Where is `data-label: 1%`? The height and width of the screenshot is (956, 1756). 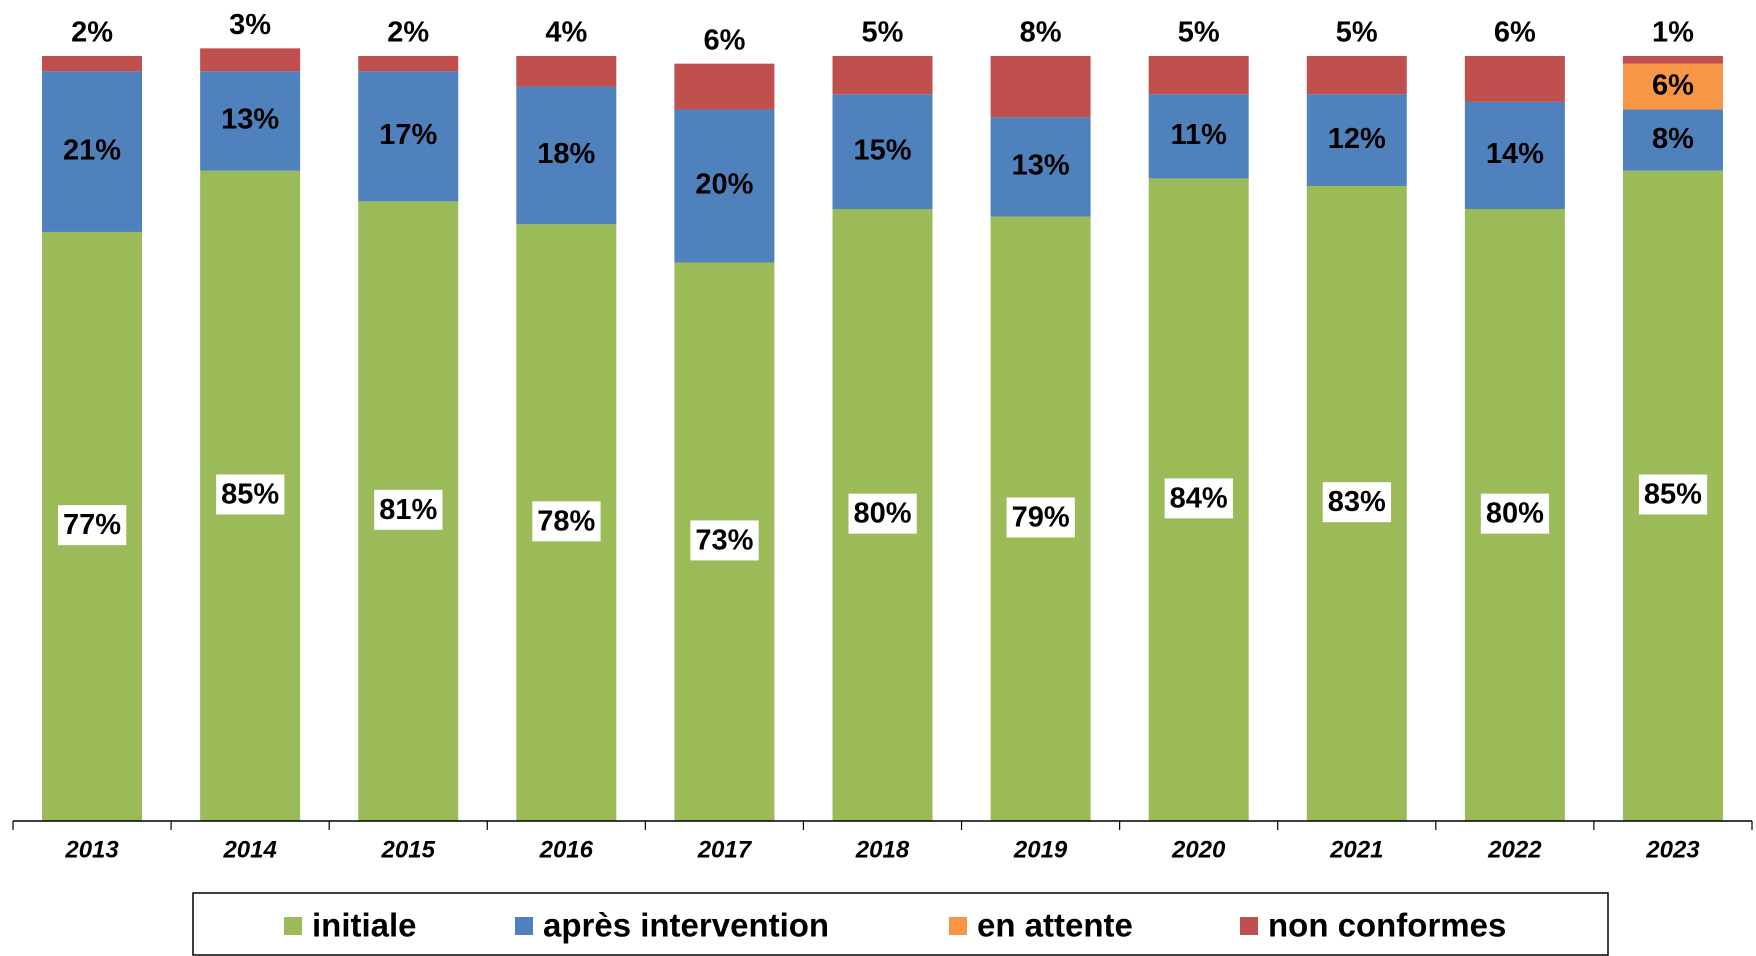
data-label: 1% is located at coordinates (1673, 33).